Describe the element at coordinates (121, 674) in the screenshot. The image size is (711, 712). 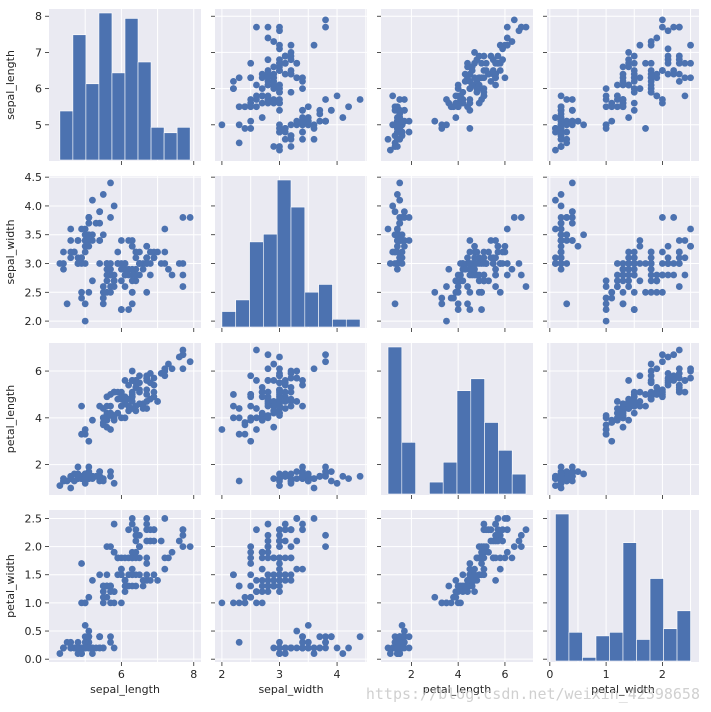
I see `x-tick-label: 6` at that location.